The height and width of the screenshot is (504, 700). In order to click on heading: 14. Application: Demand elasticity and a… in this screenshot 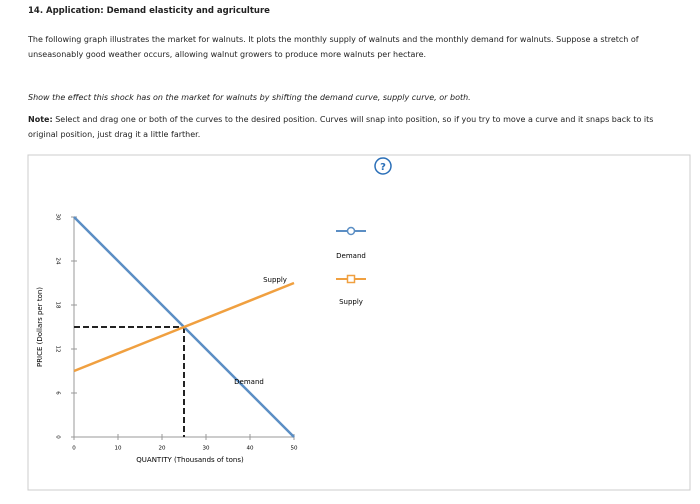, I will do `click(149, 11)`.